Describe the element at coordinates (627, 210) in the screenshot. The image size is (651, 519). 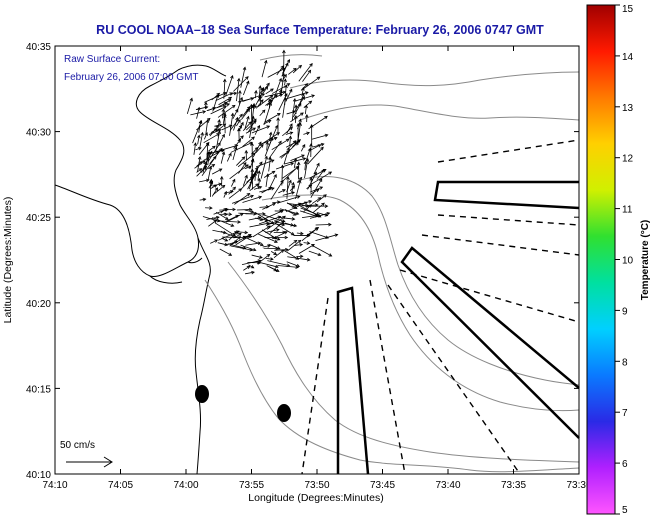
I see `colorbar-tick-label: 11` at that location.